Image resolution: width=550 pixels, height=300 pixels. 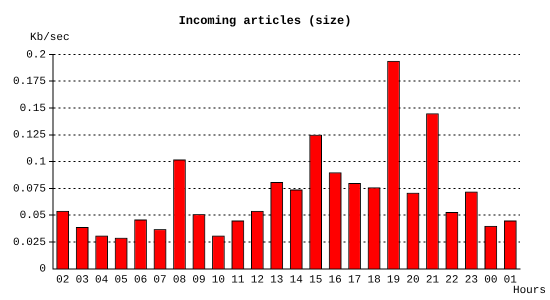 What do you see at coordinates (141, 280) in the screenshot?
I see `x-tick-label: 06` at bounding box center [141, 280].